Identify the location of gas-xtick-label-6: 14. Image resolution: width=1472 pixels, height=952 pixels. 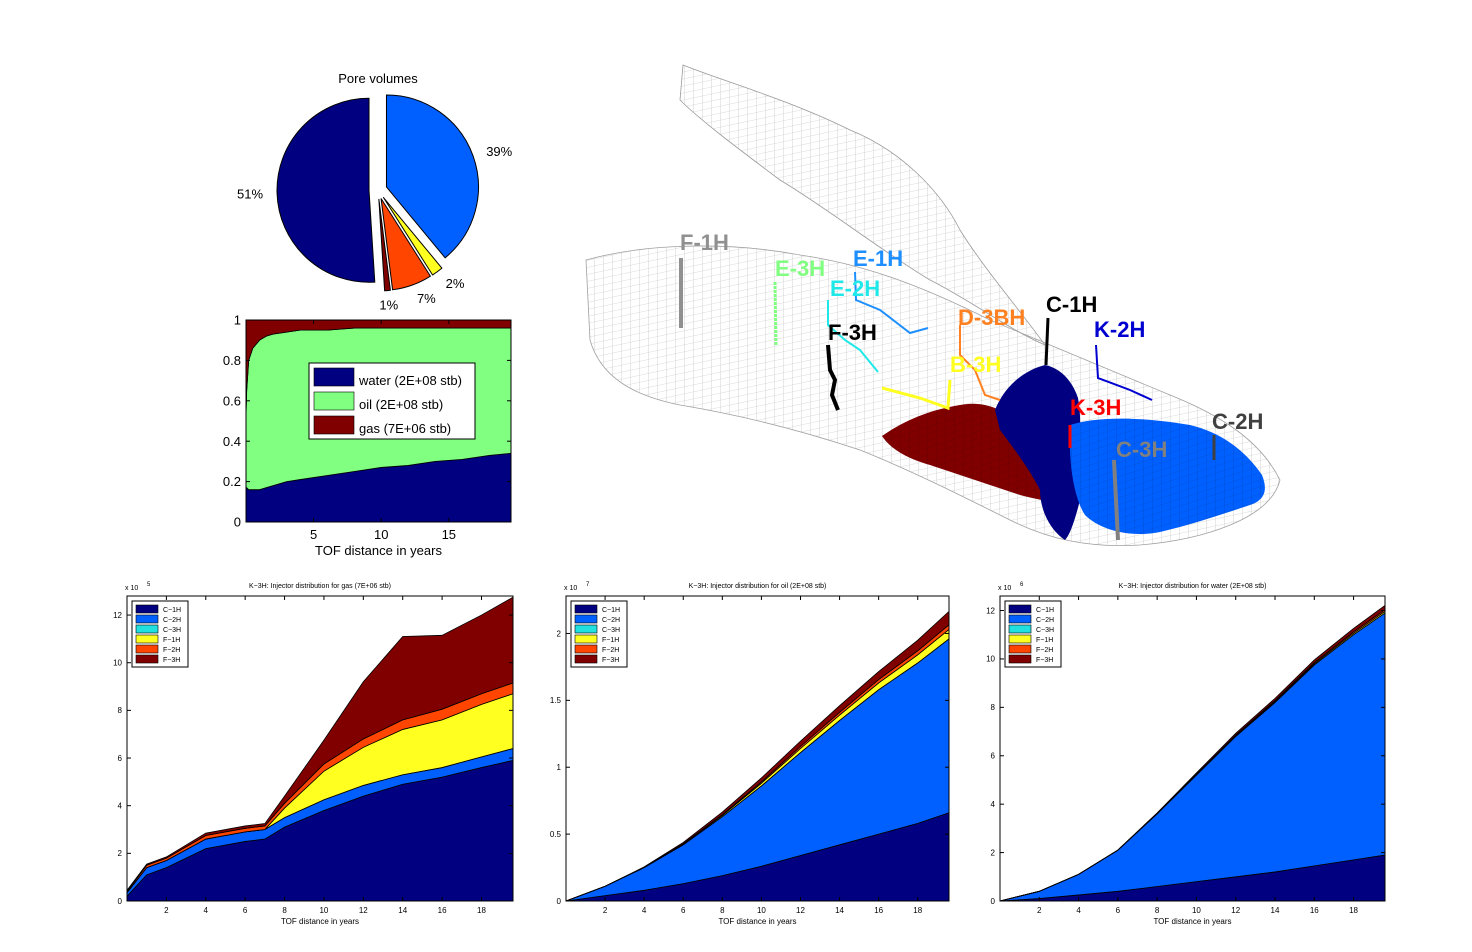
(402, 910).